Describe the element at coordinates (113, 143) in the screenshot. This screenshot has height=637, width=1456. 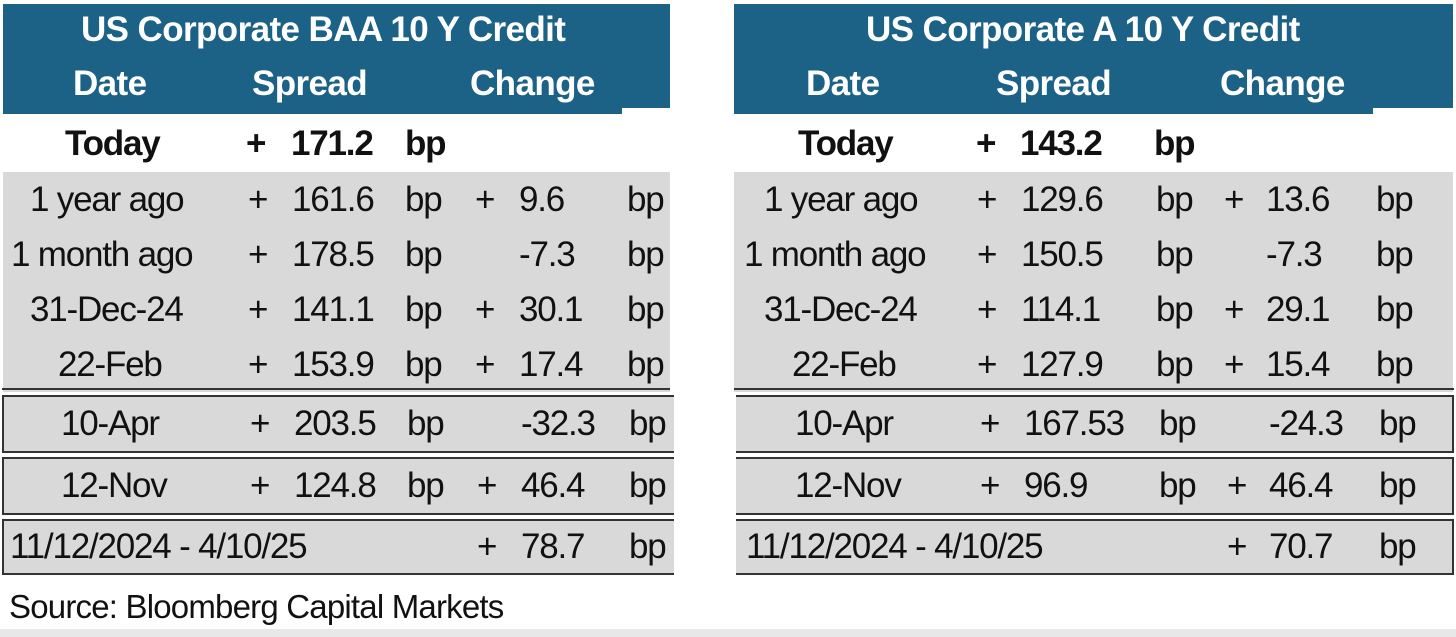
I see `row-label: Today` at that location.